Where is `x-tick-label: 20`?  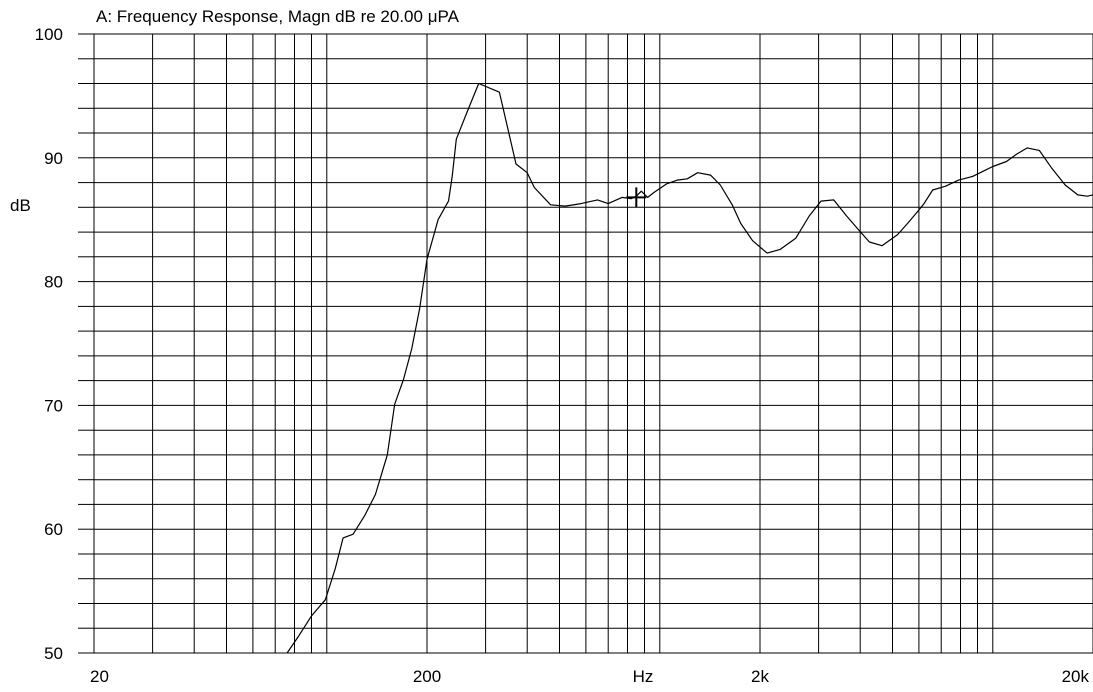 x-tick-label: 20 is located at coordinates (99, 676).